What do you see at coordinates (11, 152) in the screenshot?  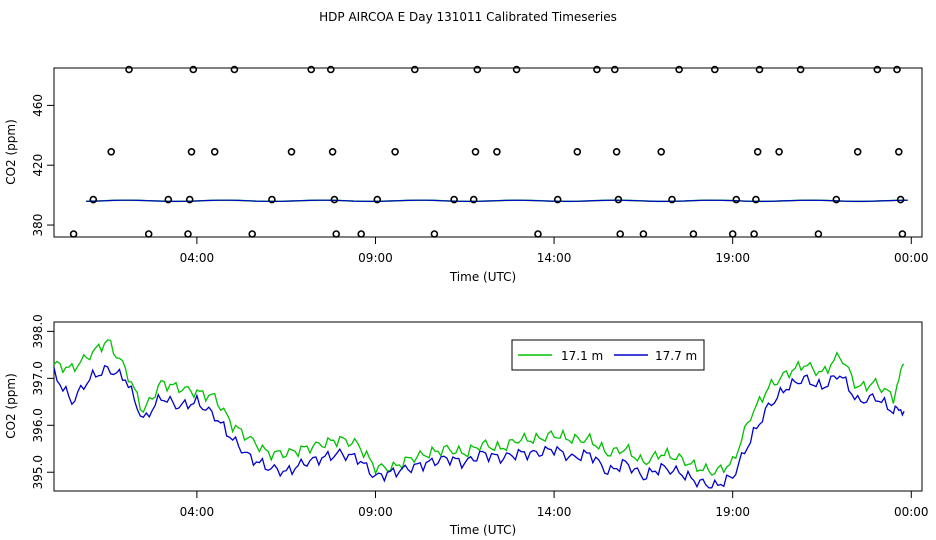 I see `top-y-axis-label: CO2 (ppm)` at bounding box center [11, 152].